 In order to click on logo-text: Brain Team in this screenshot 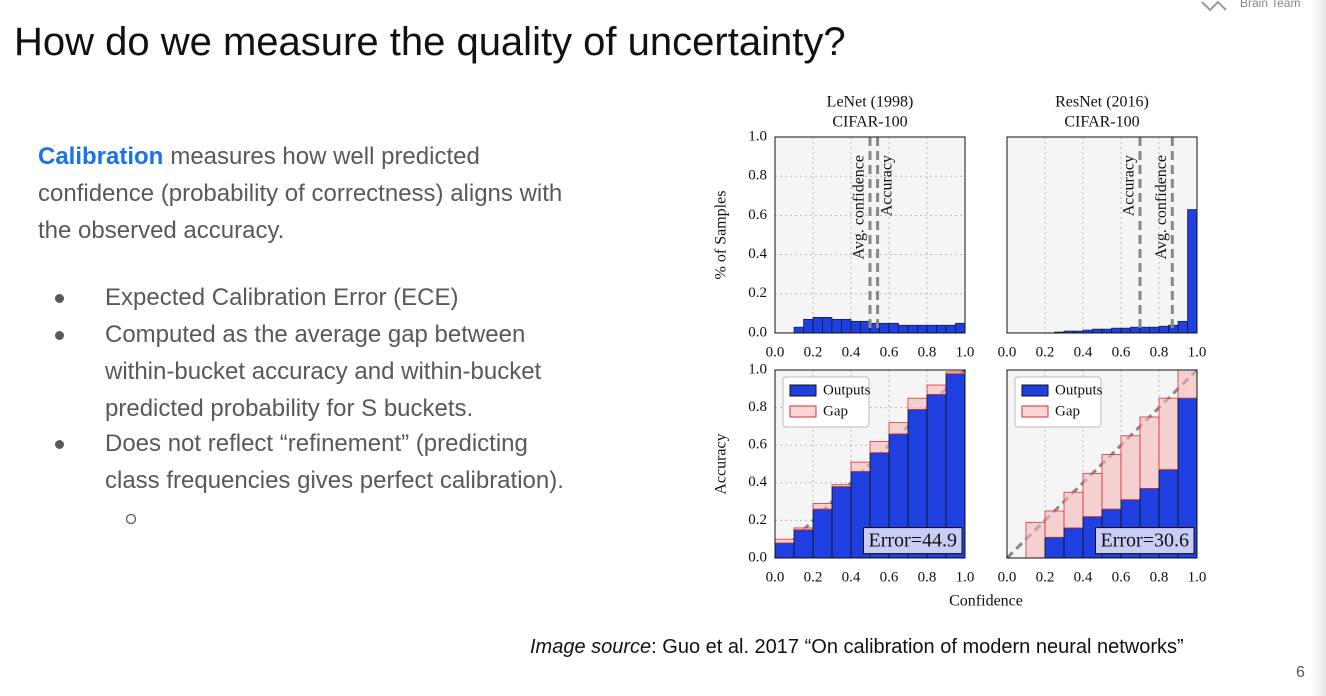, I will do `click(1270, 5)`.